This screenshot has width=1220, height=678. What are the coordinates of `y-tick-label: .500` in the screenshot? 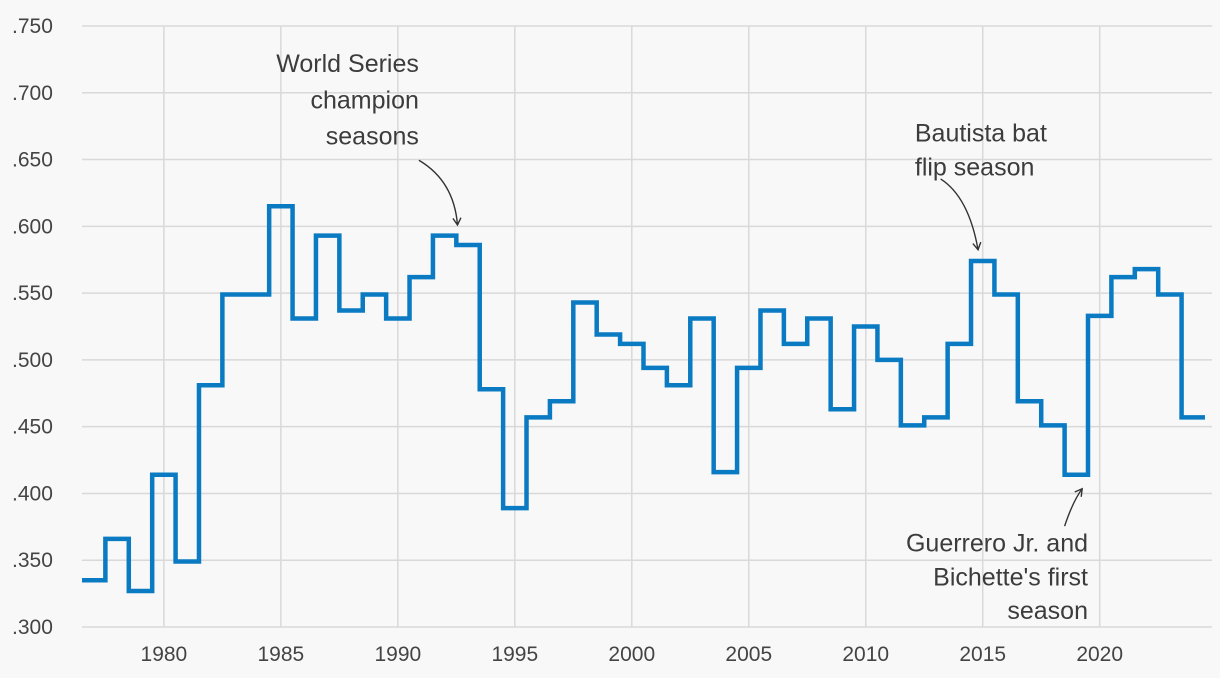 It's located at (32, 360).